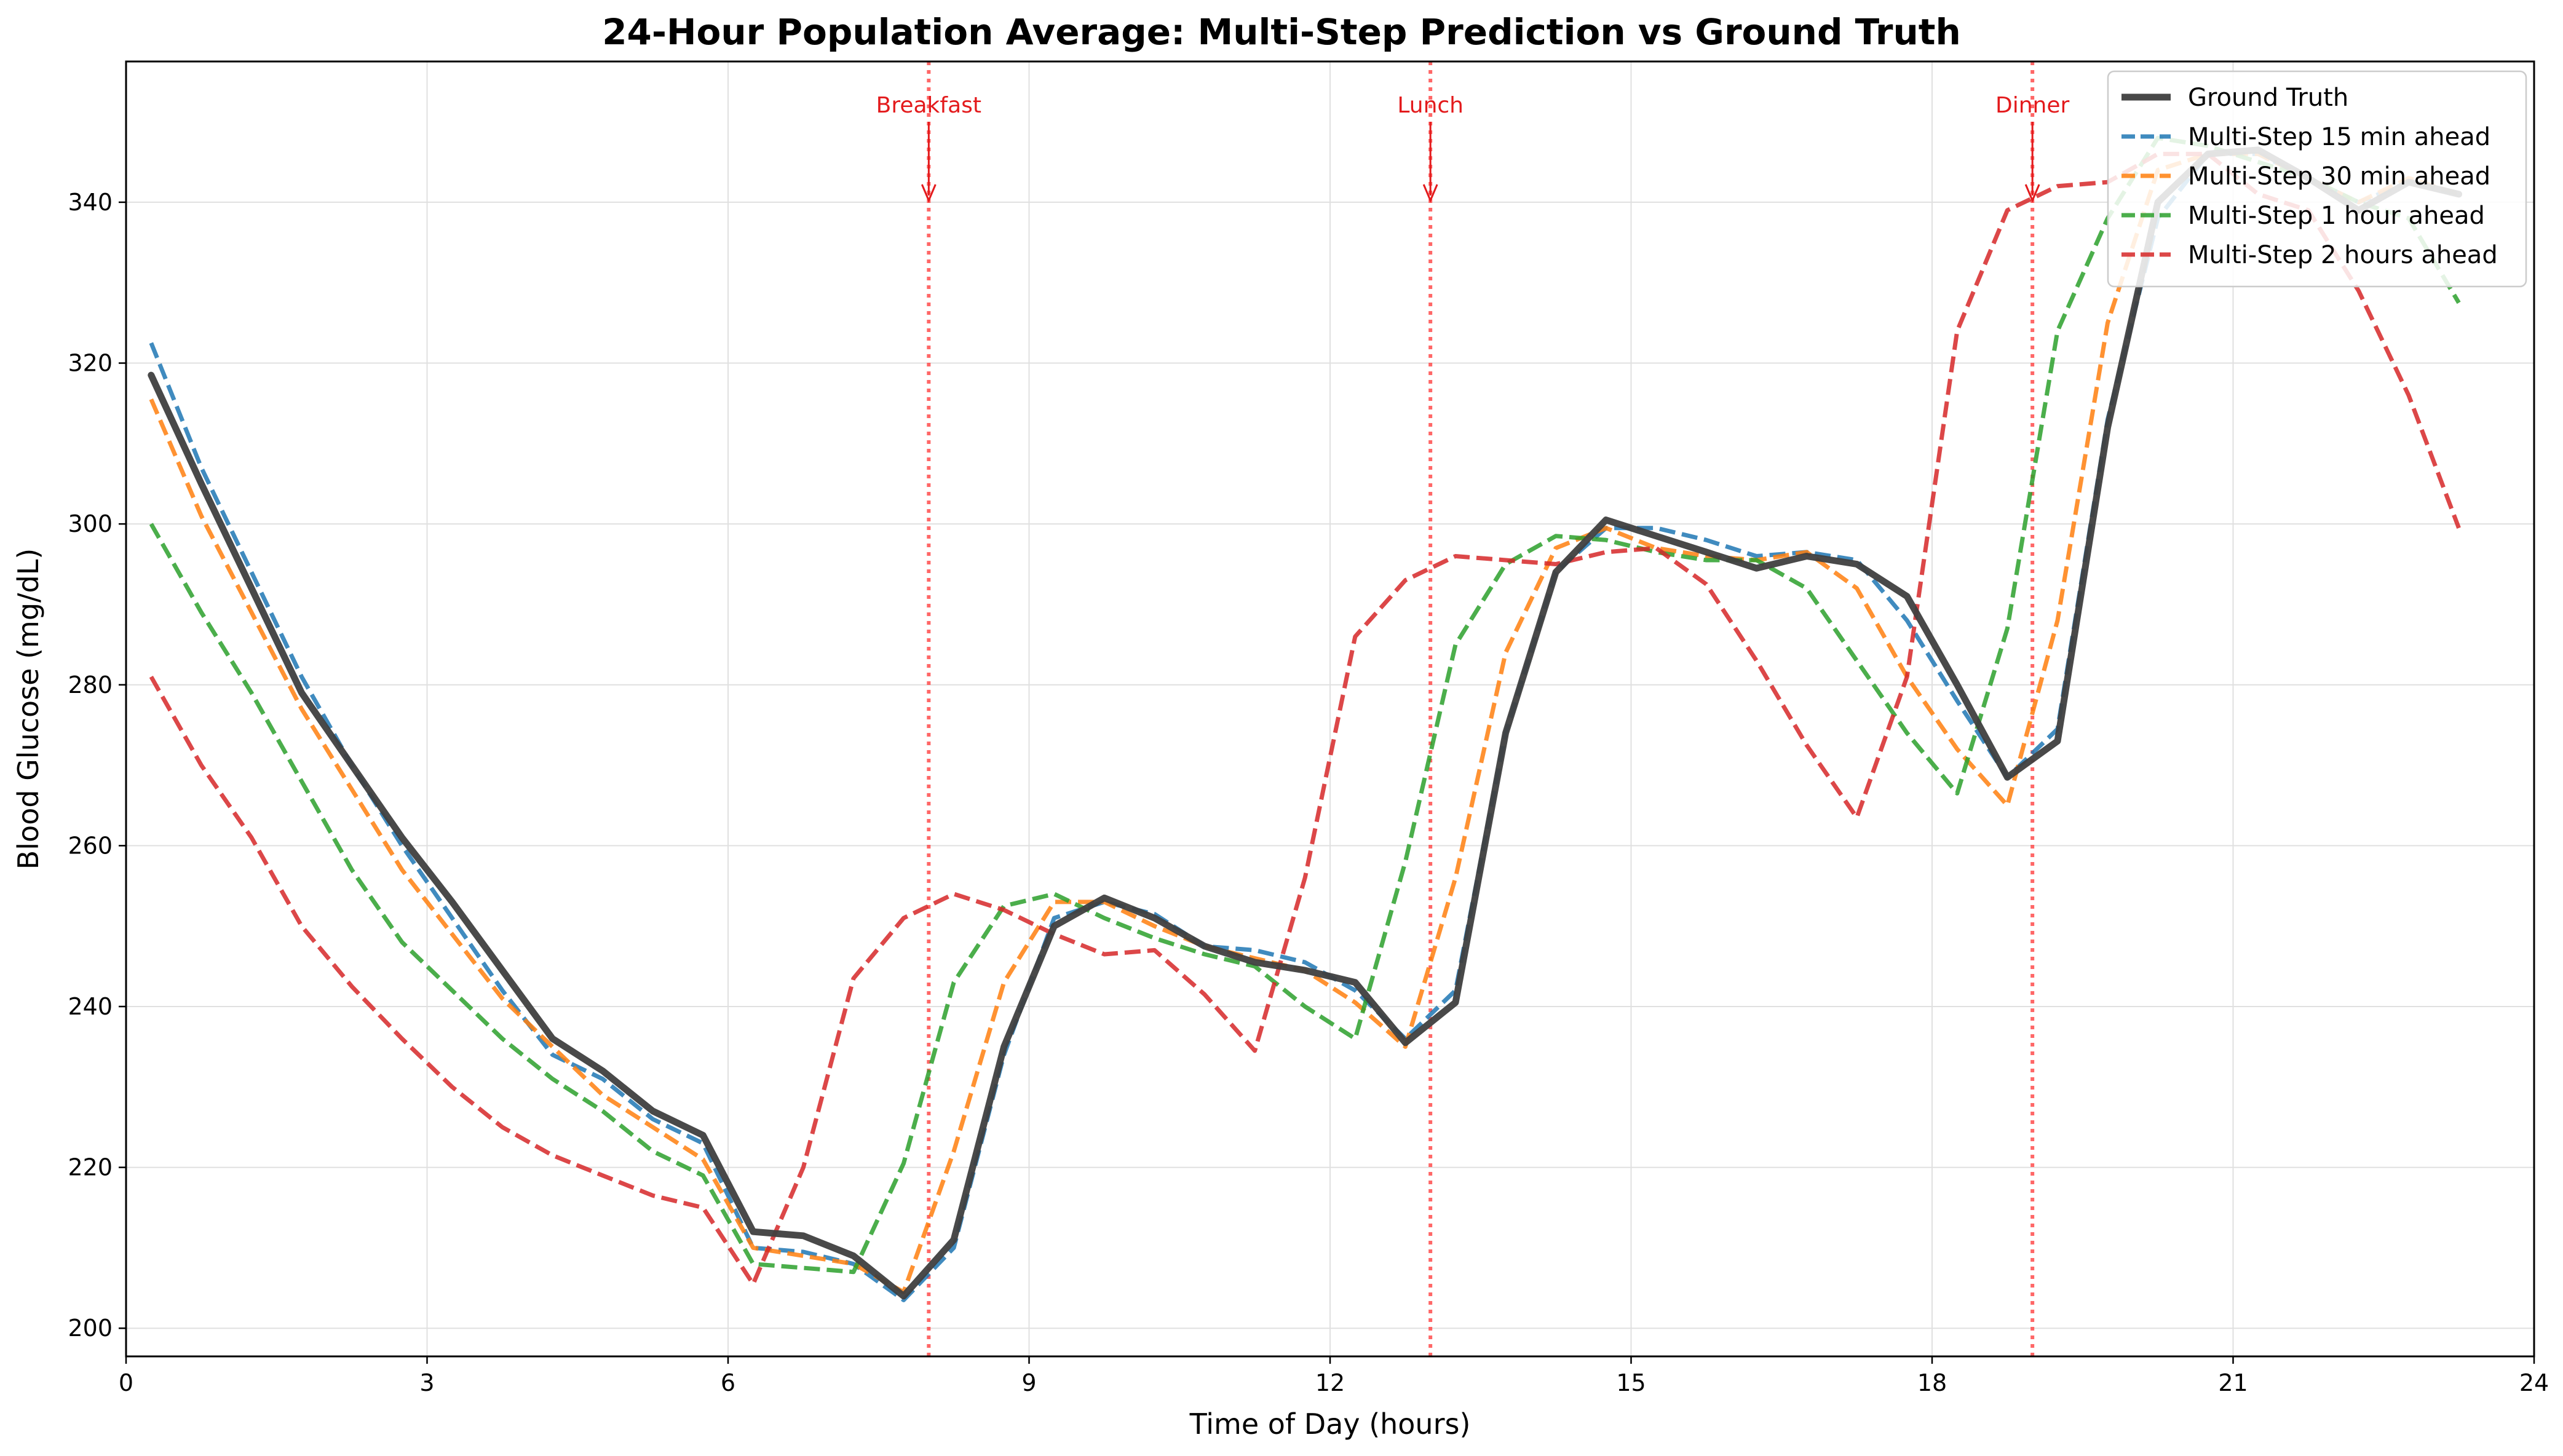 This screenshot has height=1456, width=2563. Describe the element at coordinates (2268, 98) in the screenshot. I see `legend-label: Ground Truth` at that location.